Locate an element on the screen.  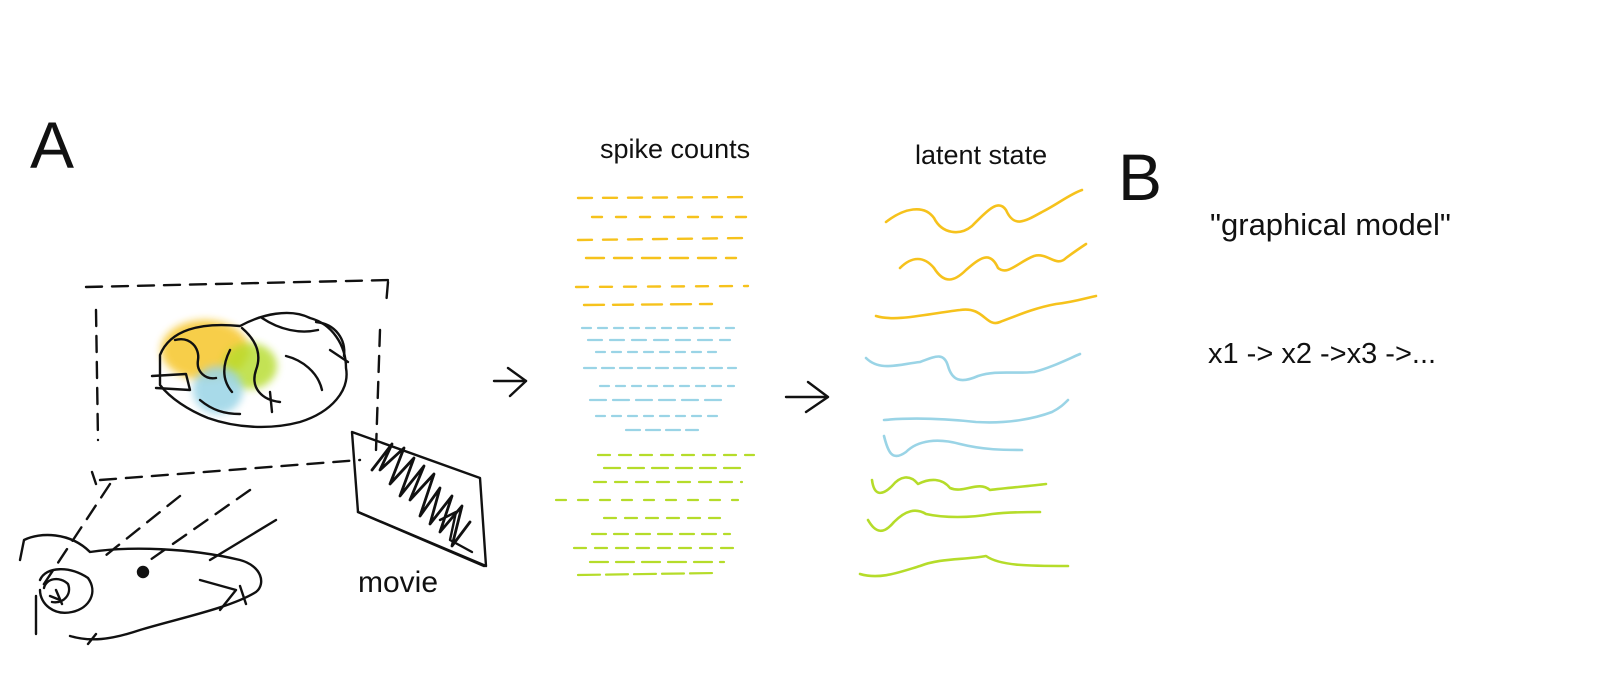
dashed-frame is located at coordinates (215, 435).